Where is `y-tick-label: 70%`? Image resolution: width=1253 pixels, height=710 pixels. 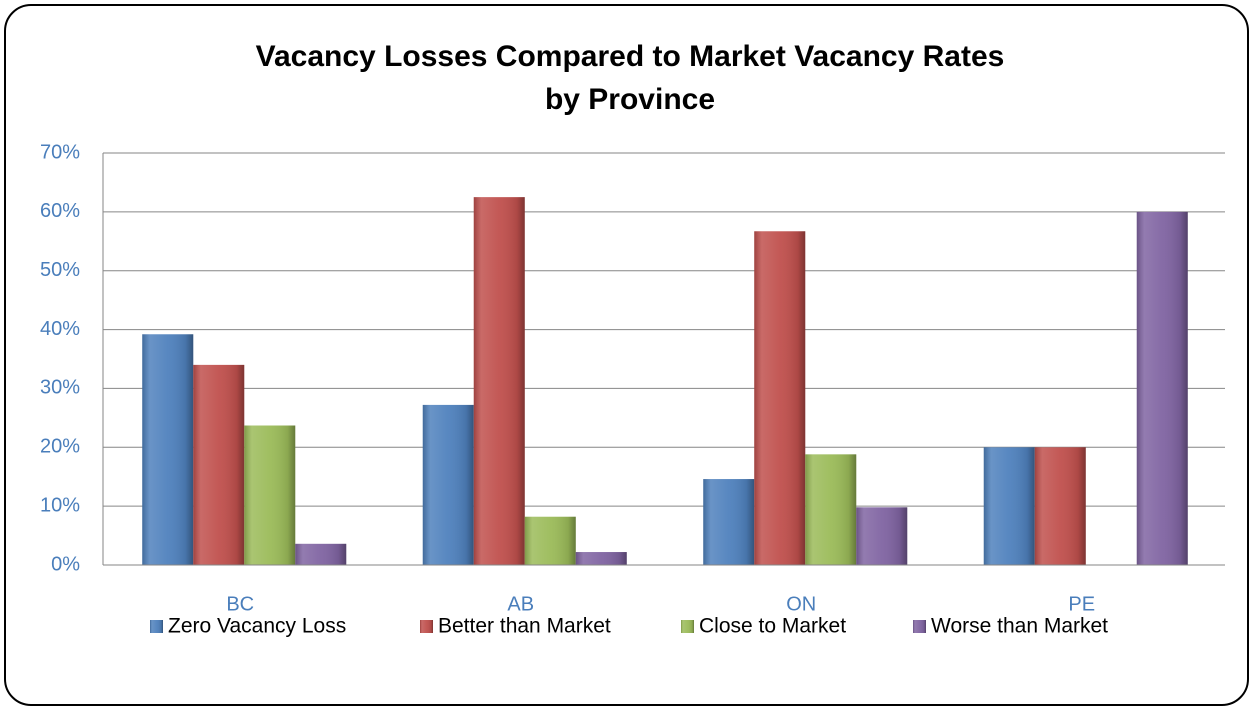 y-tick-label: 70% is located at coordinates (60, 152).